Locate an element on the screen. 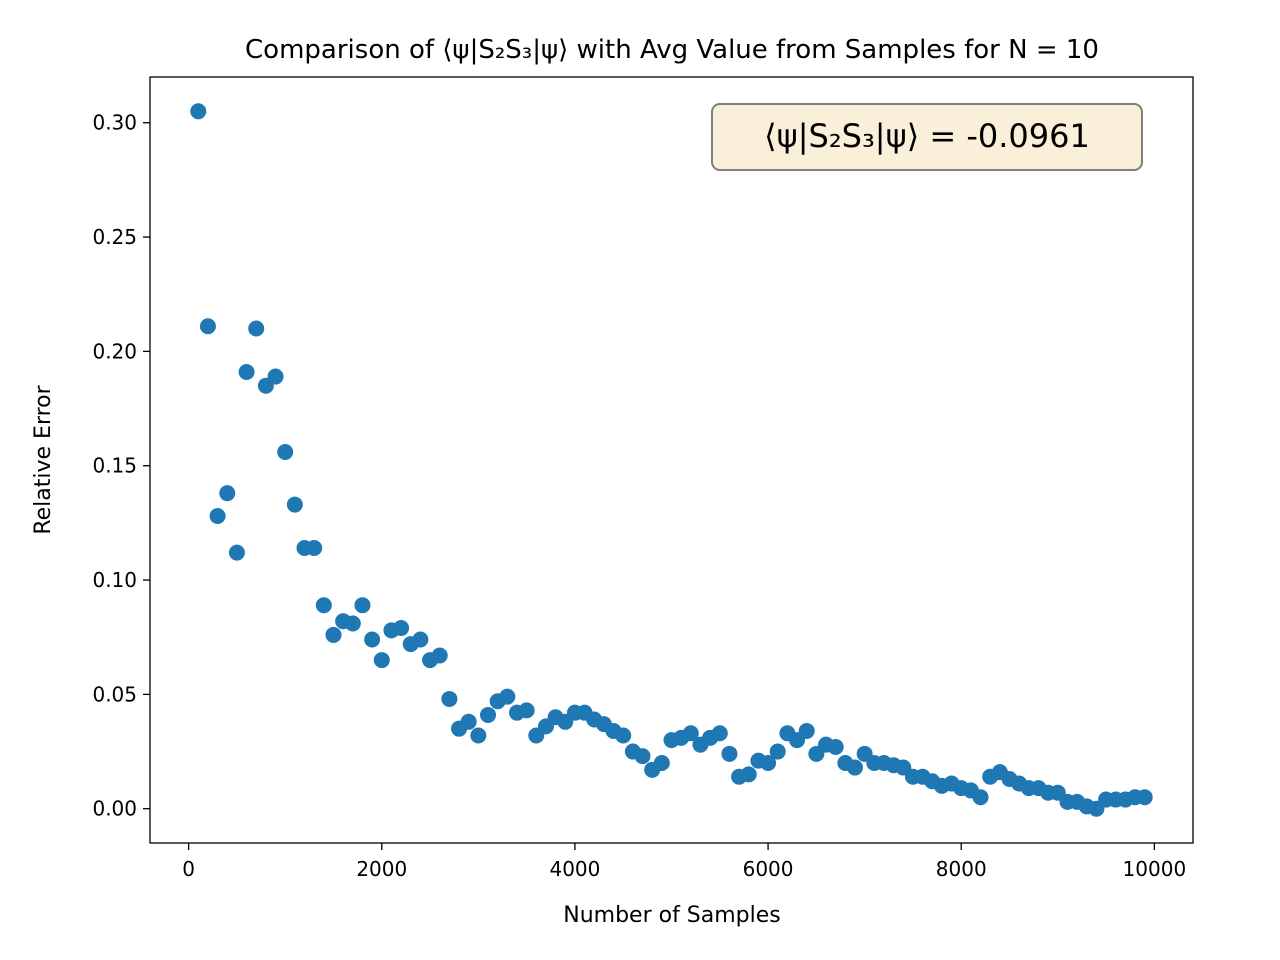  y-tick-label: 0.30 is located at coordinates (114, 123).